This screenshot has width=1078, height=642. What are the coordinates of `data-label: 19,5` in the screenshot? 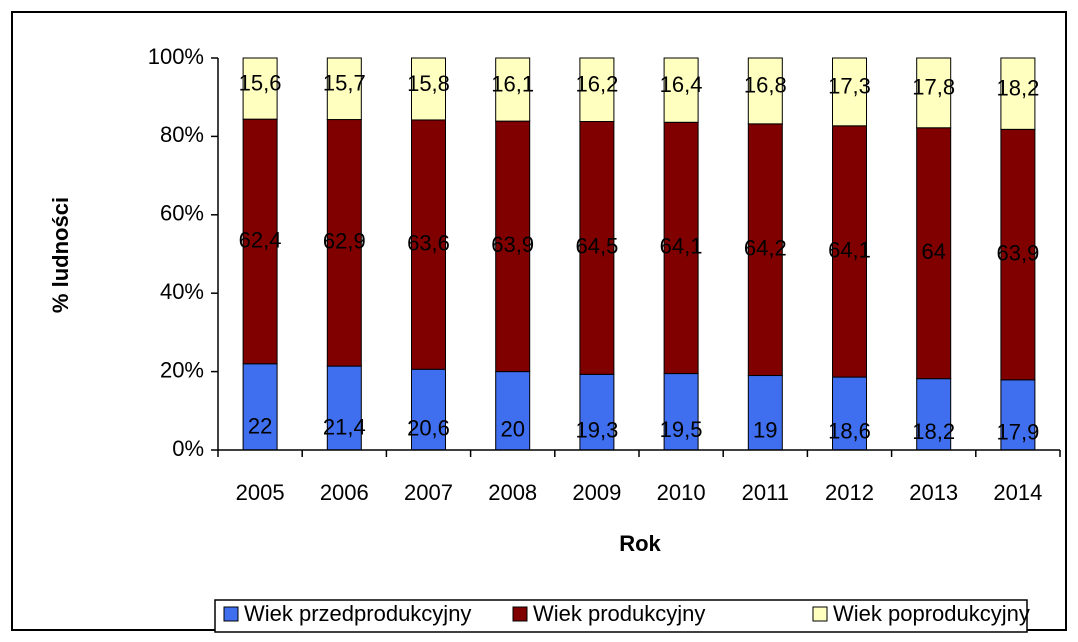 It's located at (681, 429).